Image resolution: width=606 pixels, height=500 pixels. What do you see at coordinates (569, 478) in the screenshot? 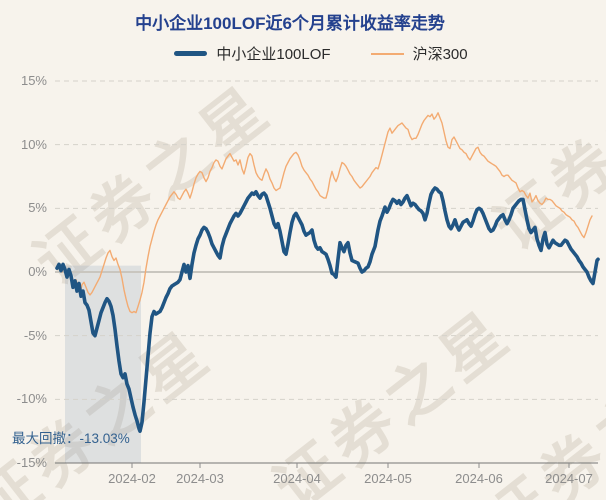
I see `x-axis-tick-label: 2024-07` at bounding box center [569, 478].